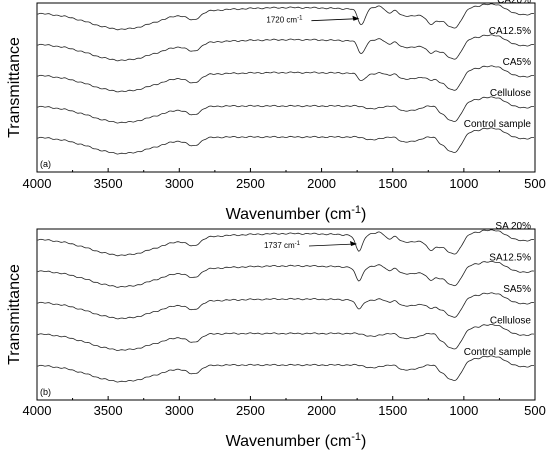 The height and width of the screenshot is (452, 550). I want to click on series-label-2: SA12.5%, so click(510, 258).